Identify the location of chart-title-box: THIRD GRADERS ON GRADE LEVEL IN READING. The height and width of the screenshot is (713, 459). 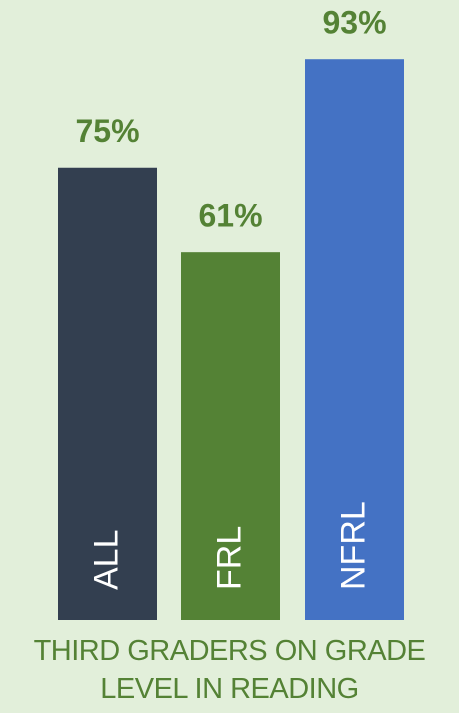
(229, 670).